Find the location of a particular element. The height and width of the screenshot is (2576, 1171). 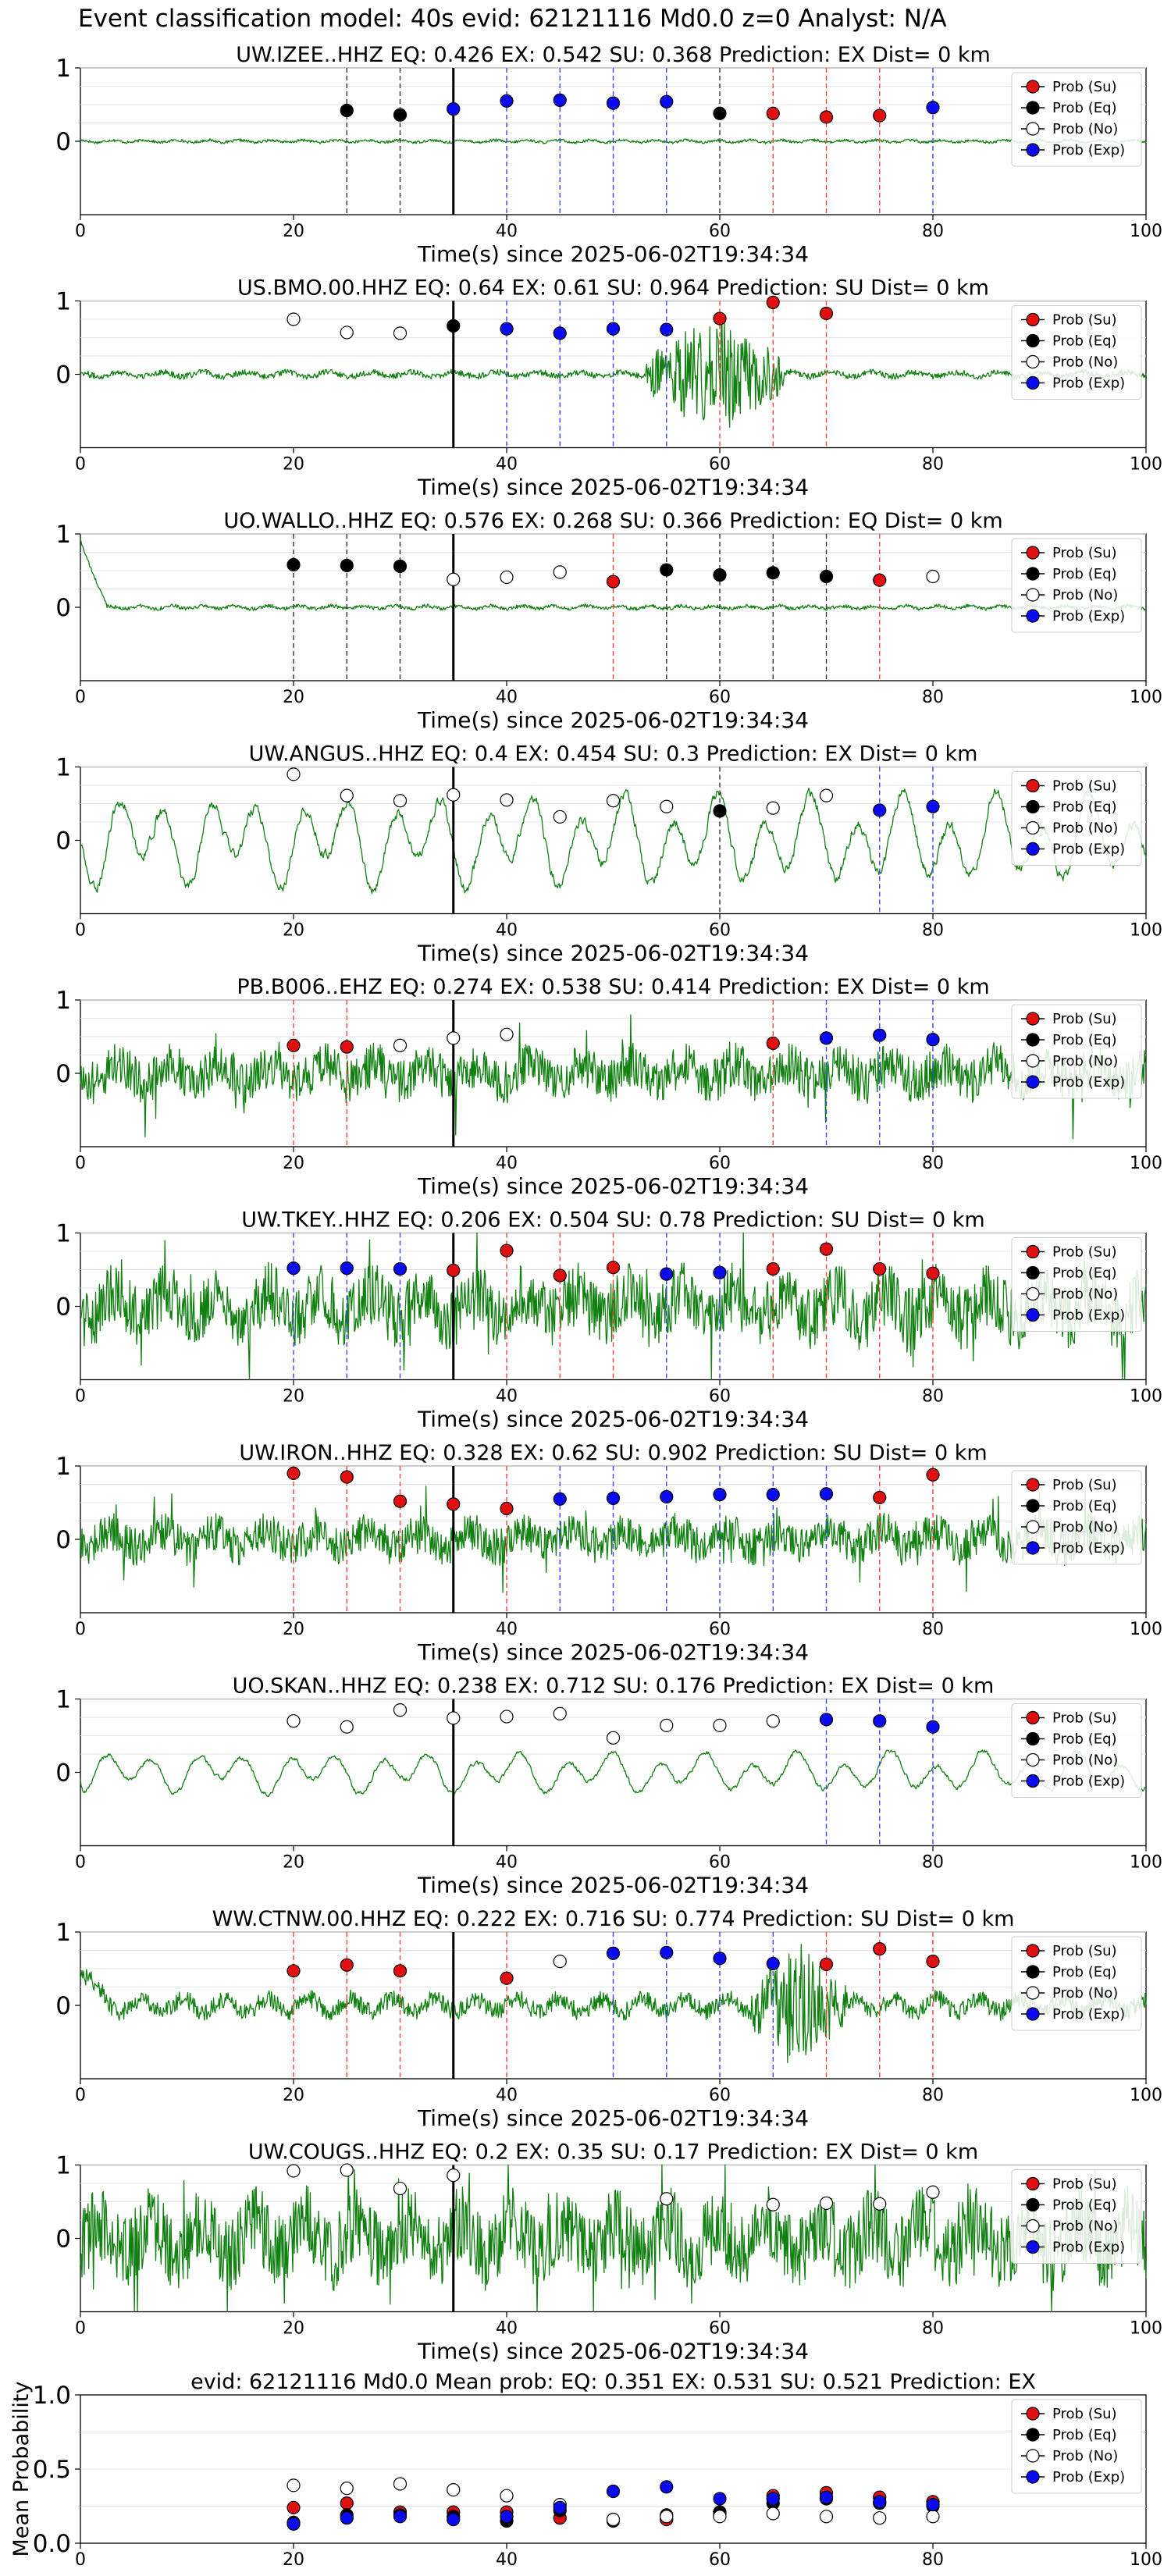

legend-1: Prob (Su) Prob (Eq) Prob (No) Prob (Exp) is located at coordinates (1076, 352).